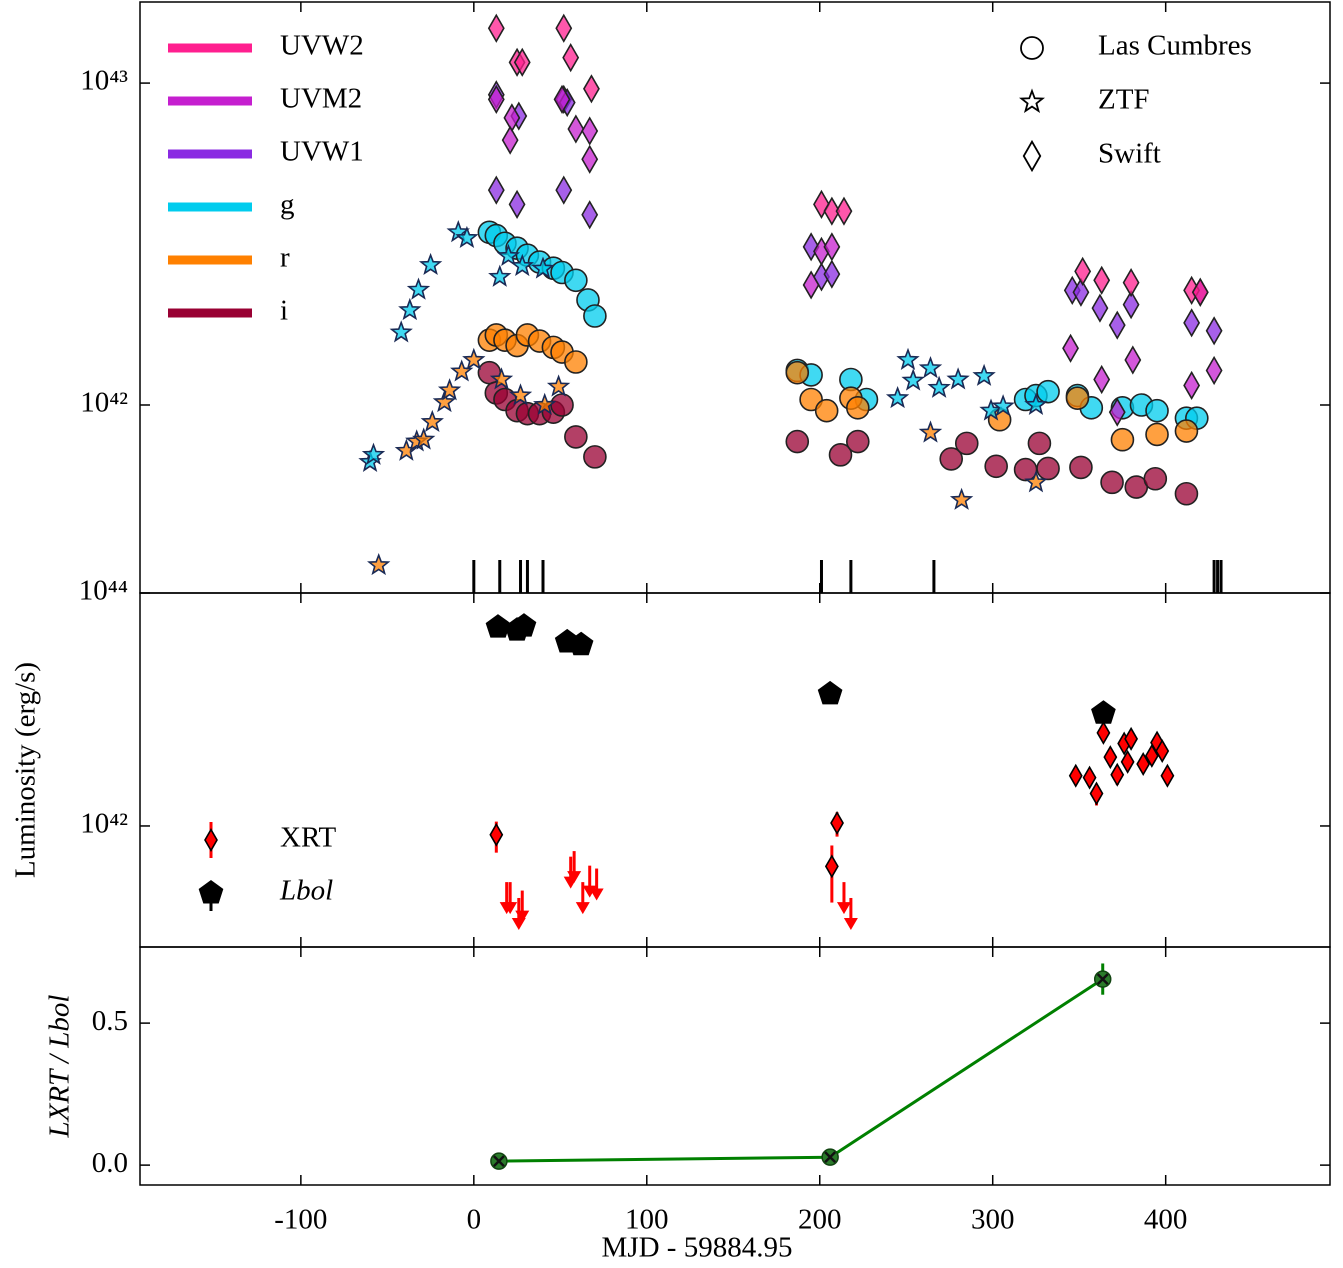 The image size is (1343, 1268). Describe the element at coordinates (801, 1070) in the screenshot. I see `ratio-line` at that location.